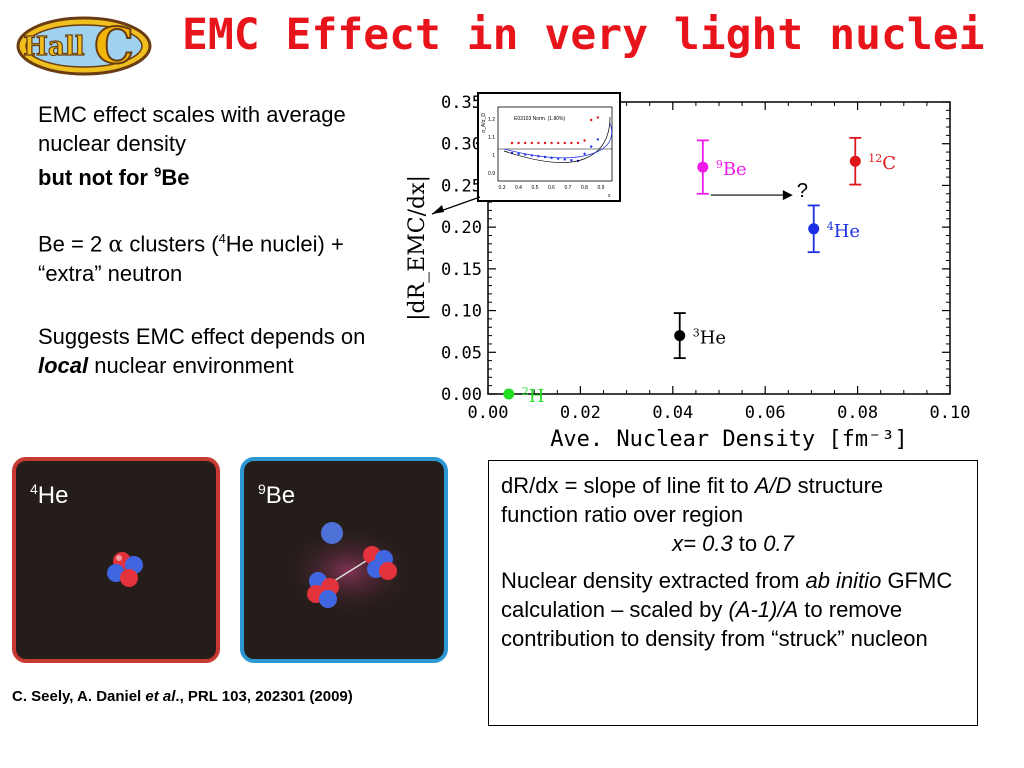 Image resolution: width=1024 pixels, height=768 pixels. Describe the element at coordinates (535, 188) in the screenshot. I see `inset-x-tick-label: 0.5` at that location.